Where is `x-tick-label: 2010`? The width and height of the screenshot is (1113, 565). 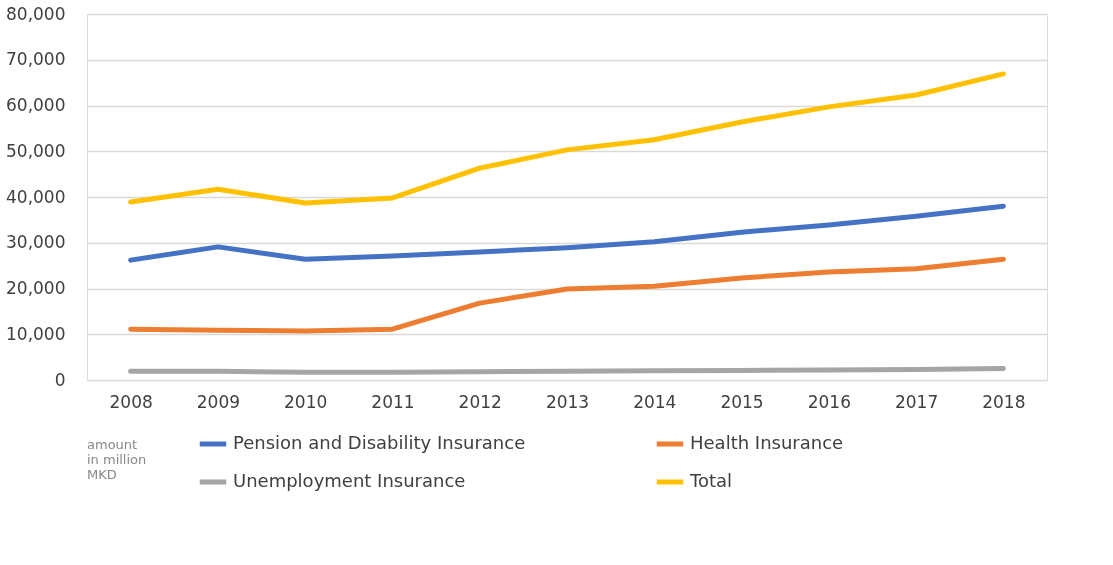
x-tick-label: 2010 is located at coordinates (306, 401).